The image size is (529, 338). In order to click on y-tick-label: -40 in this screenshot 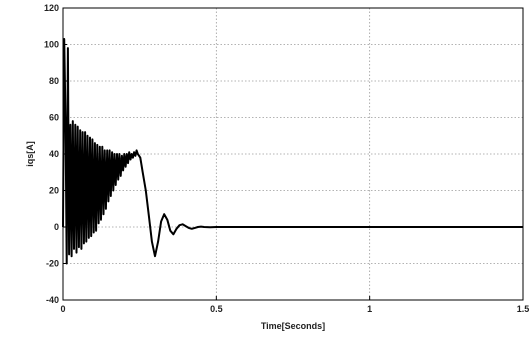, I will do `click(52, 300)`.